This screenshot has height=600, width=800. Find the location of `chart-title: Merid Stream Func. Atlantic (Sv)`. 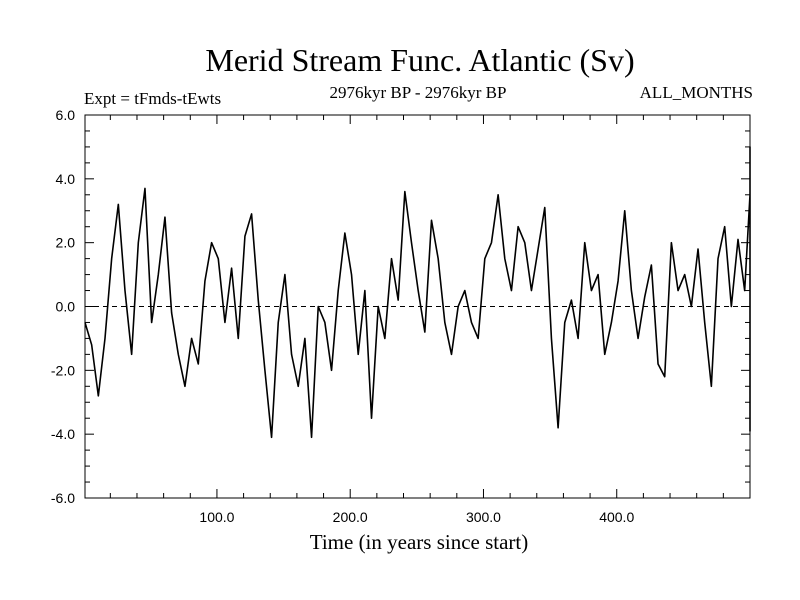

chart-title: Merid Stream Func. Atlantic (Sv) is located at coordinates (419, 60).